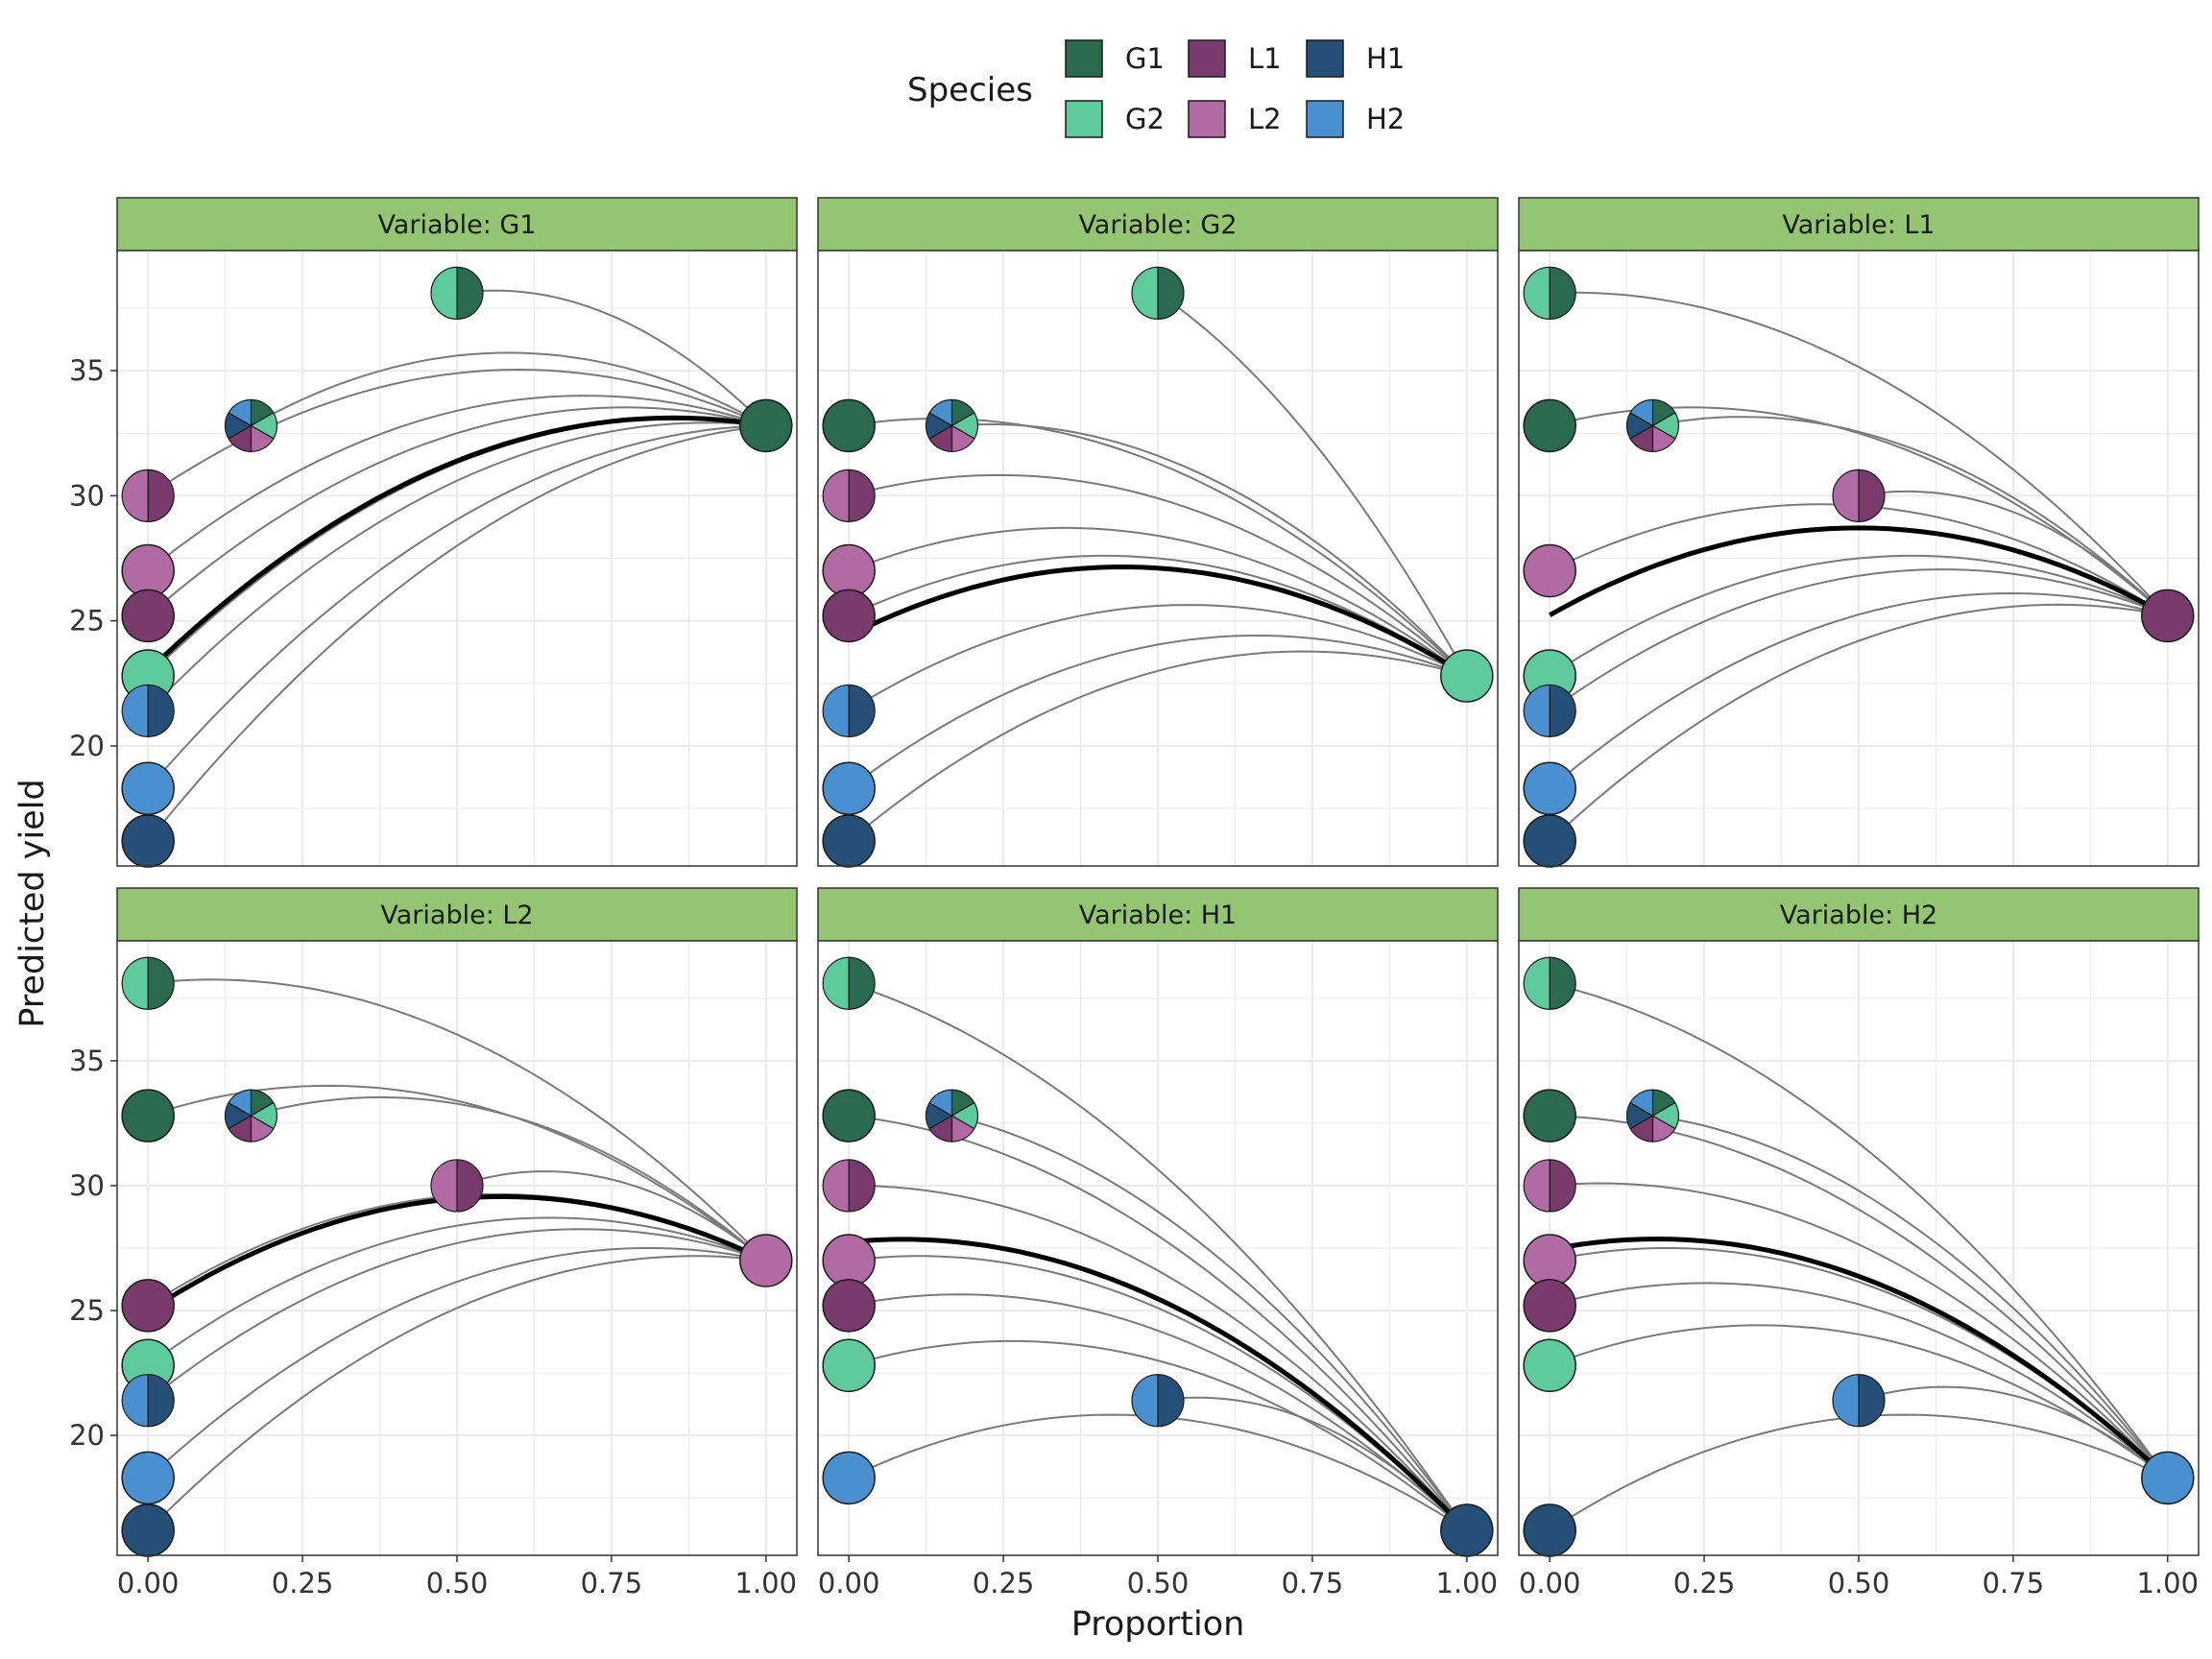  What do you see at coordinates (1156, 89) in the screenshot?
I see `legend: Species G1 G2 L1 L2 H1 H2` at bounding box center [1156, 89].